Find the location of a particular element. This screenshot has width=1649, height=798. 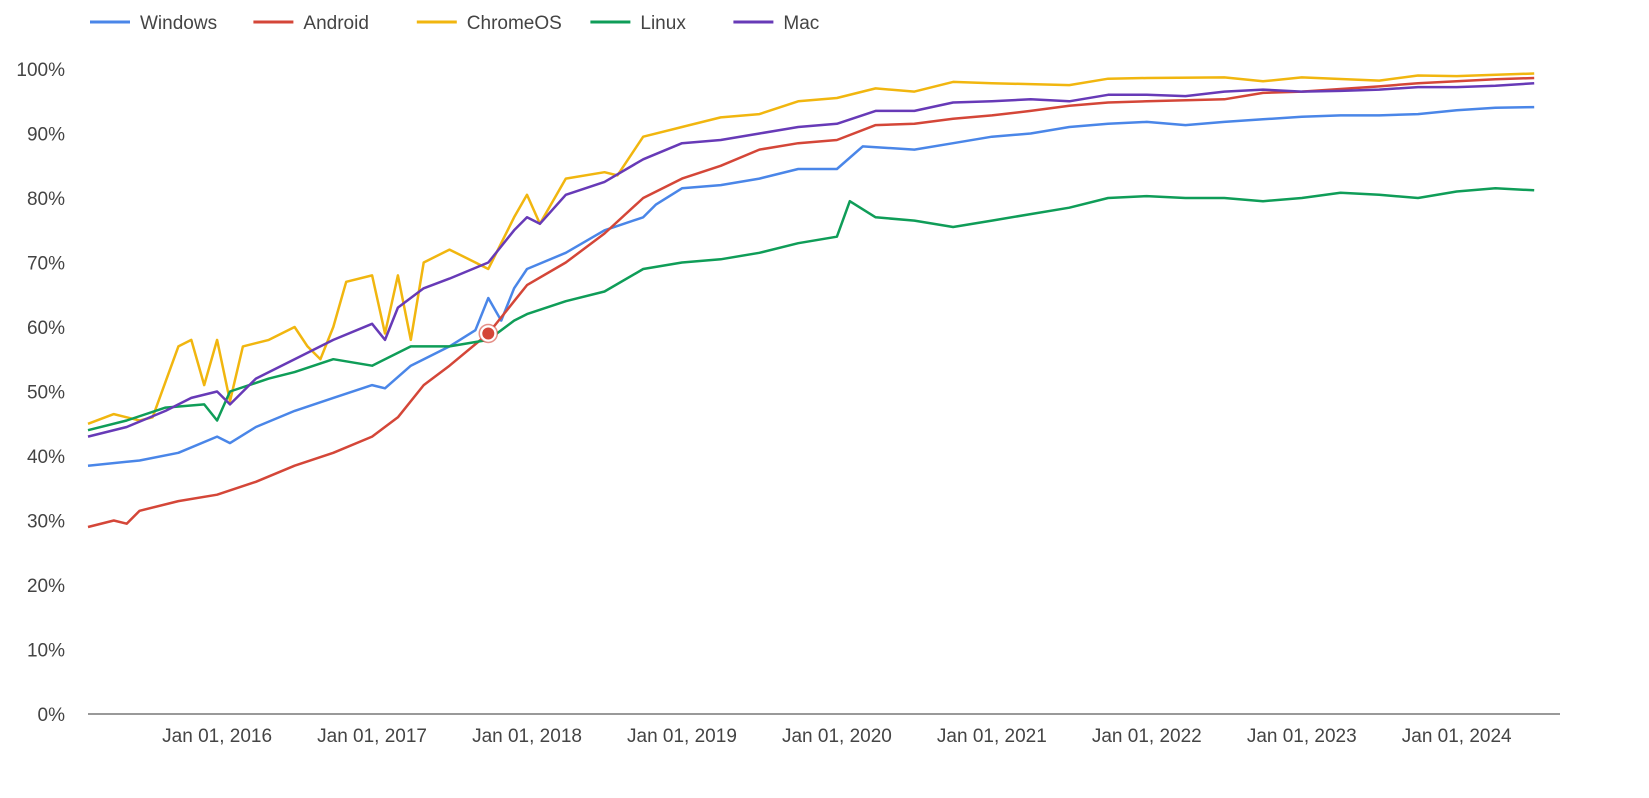

legend-label: Linux is located at coordinates (663, 23).